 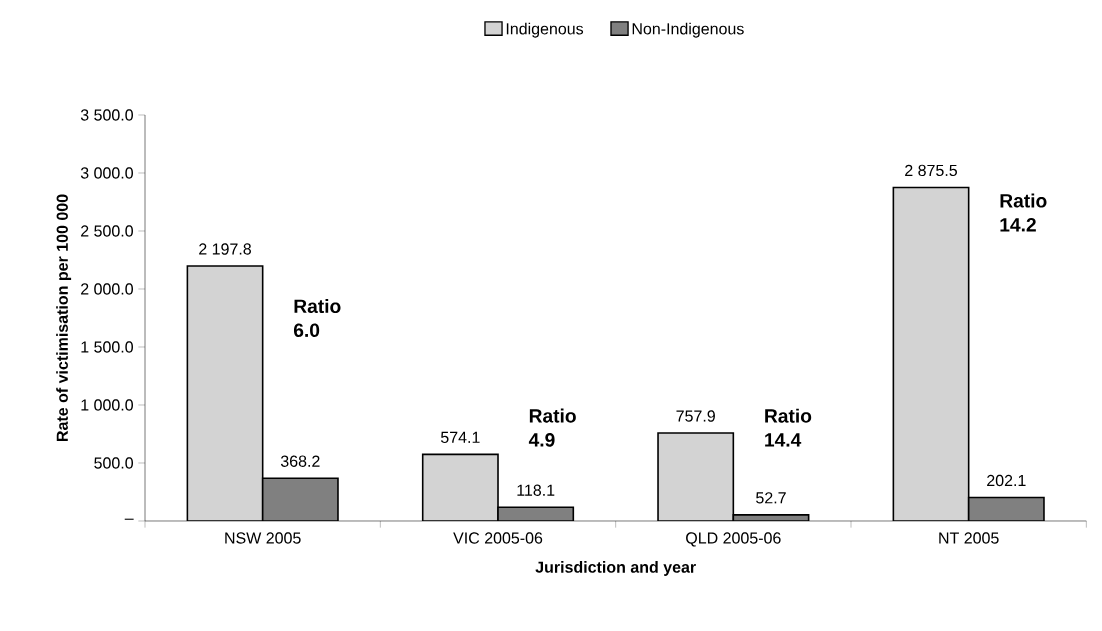 I want to click on data-label: 368.2, so click(x=300, y=461).